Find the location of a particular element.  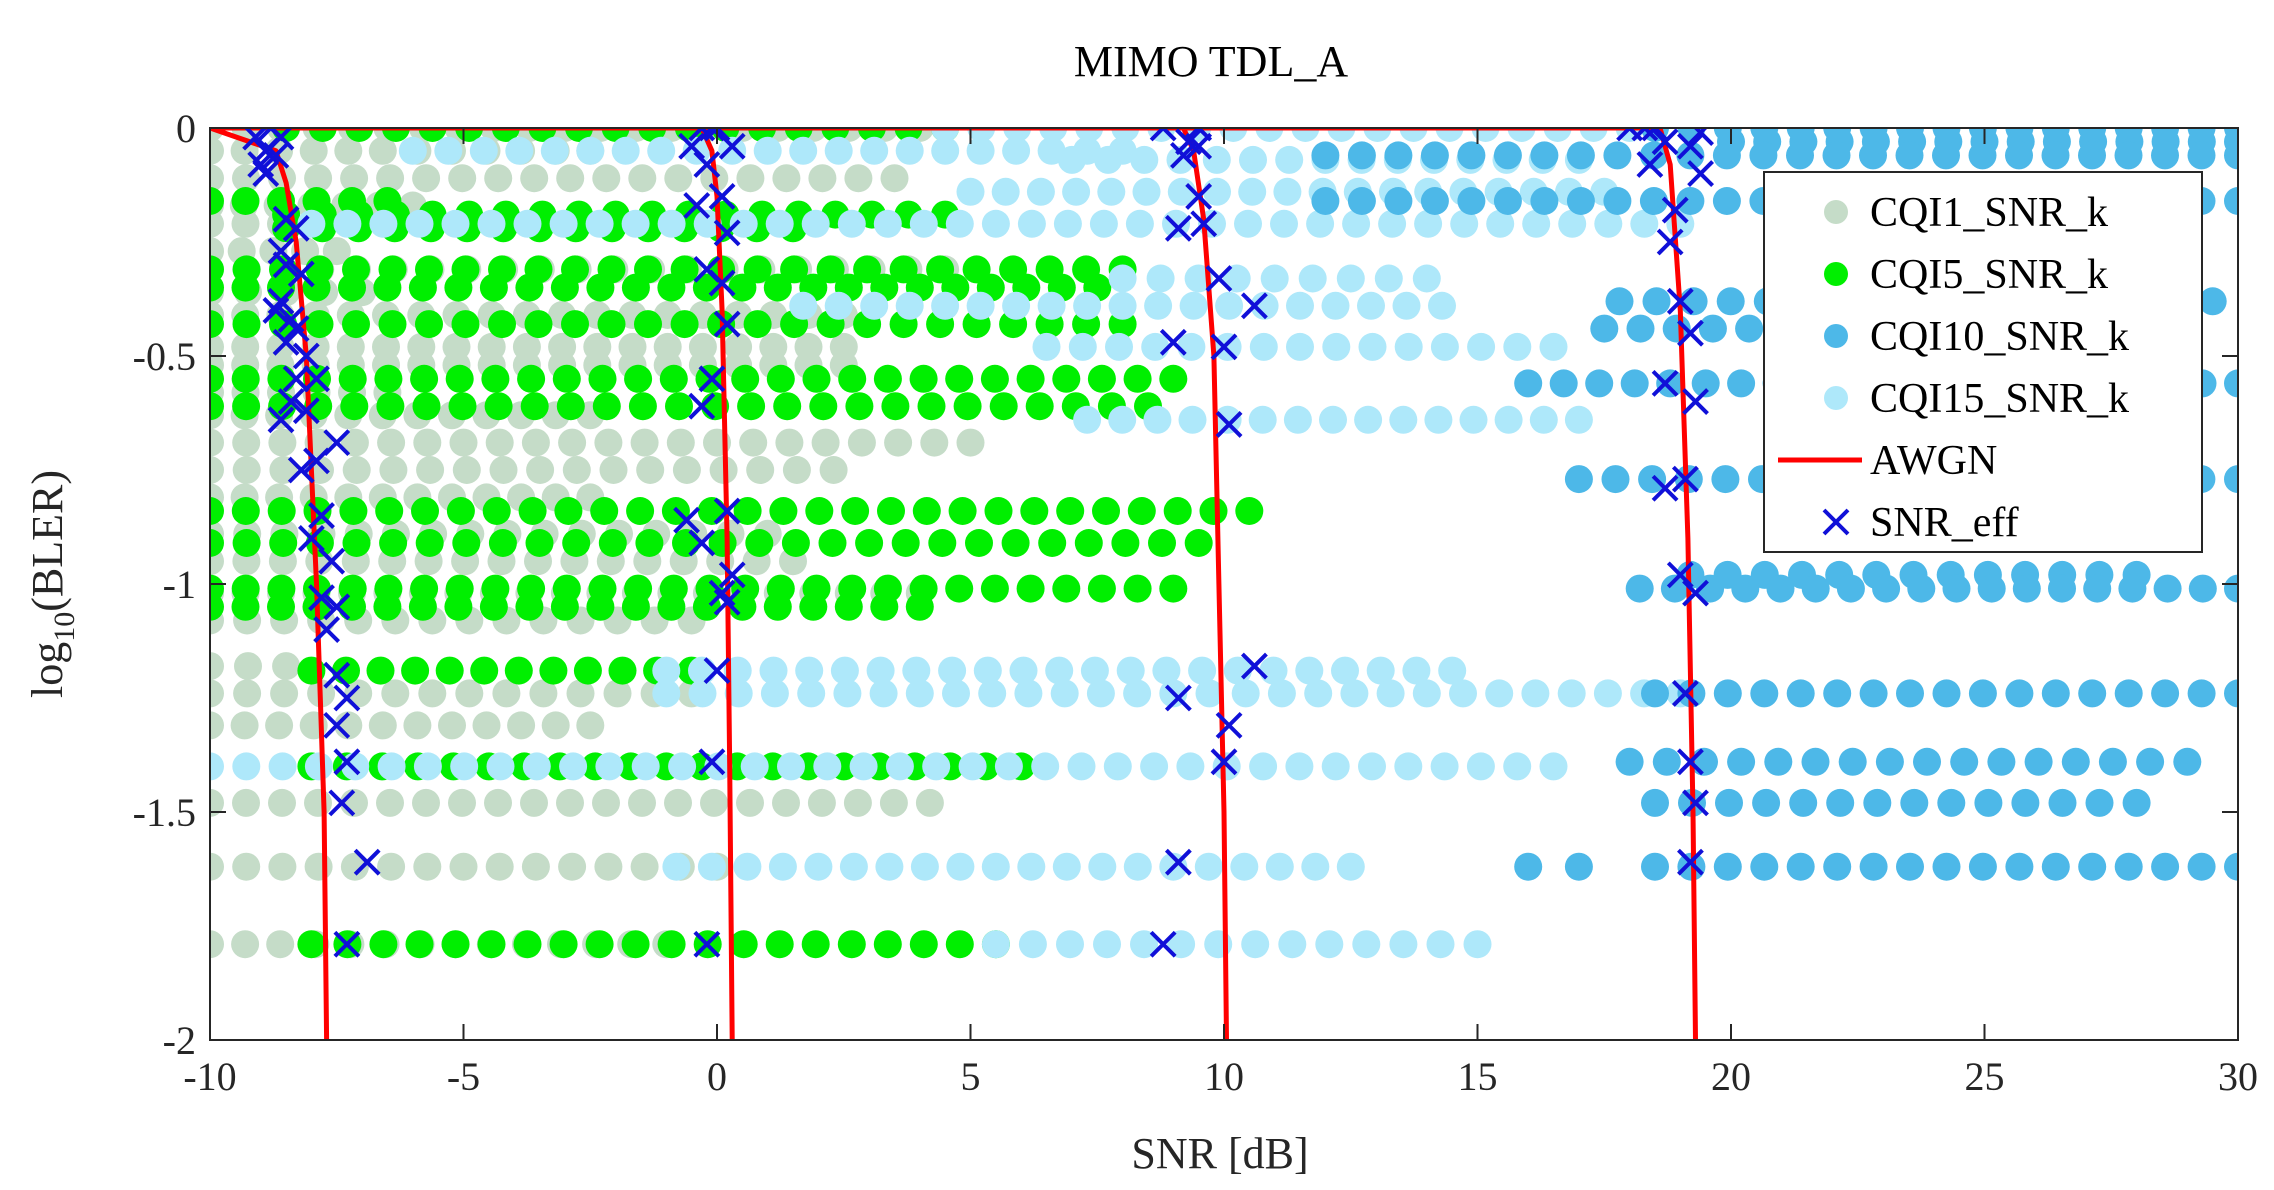

y-axis-label: log10(BLER) is located at coordinates (52, 584).